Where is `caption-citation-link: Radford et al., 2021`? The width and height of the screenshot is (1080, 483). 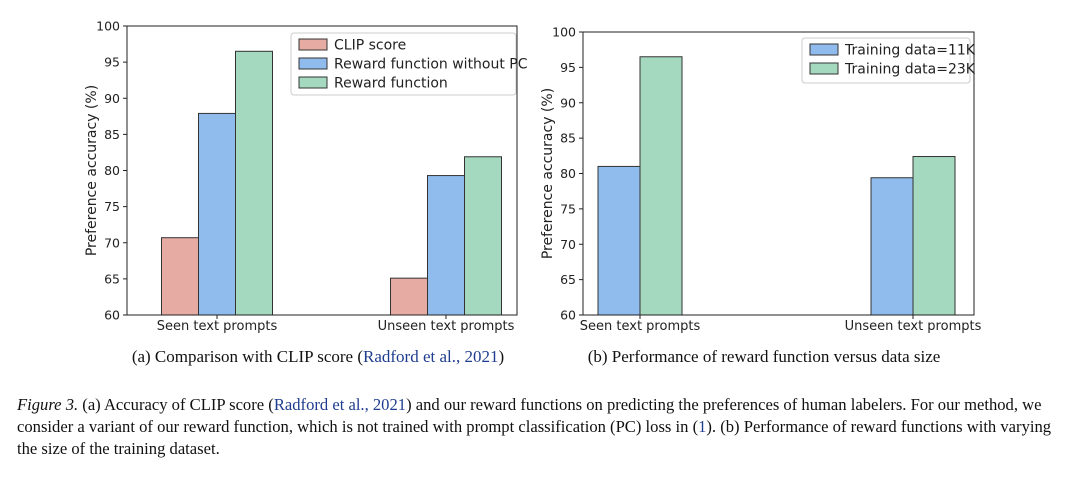
caption-citation-link: Radford et al., 2021 is located at coordinates (340, 404).